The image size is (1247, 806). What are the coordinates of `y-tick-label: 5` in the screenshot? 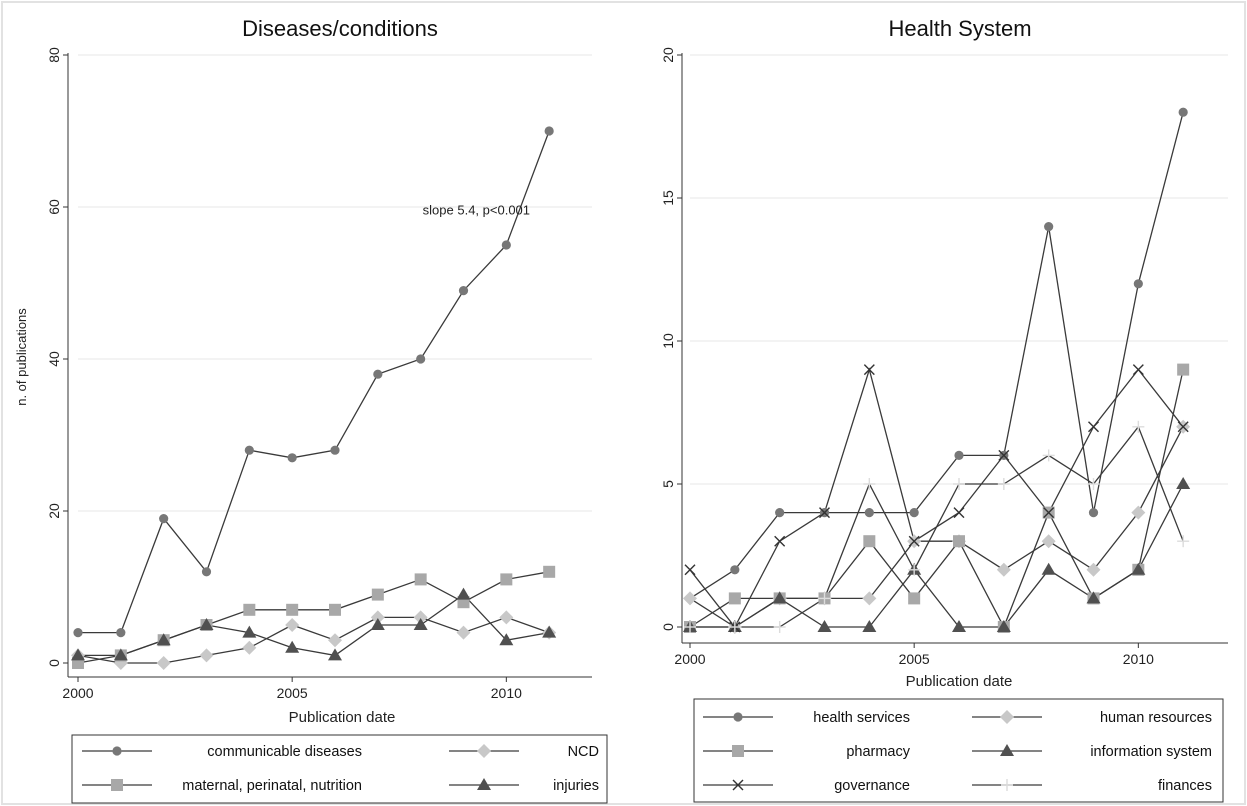 It's located at (668, 484).